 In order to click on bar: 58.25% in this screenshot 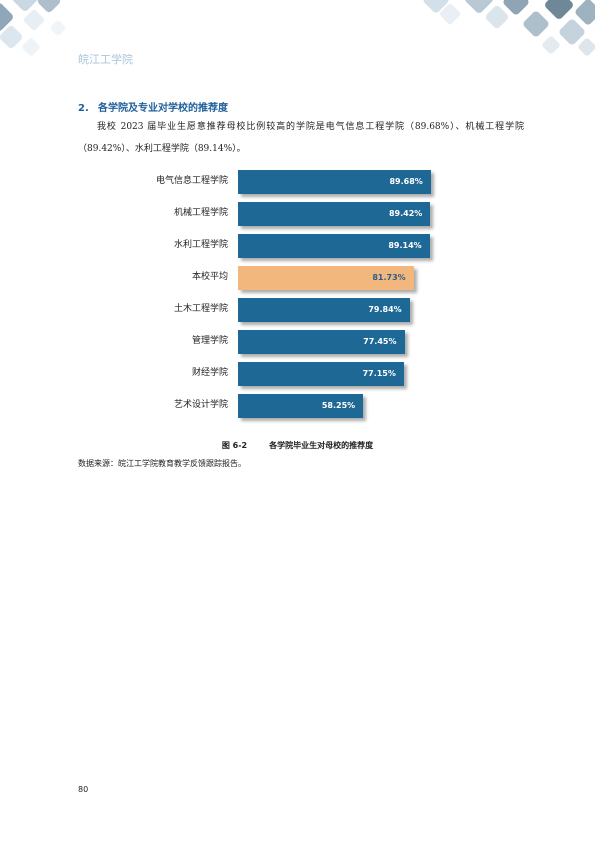, I will do `click(301, 406)`.